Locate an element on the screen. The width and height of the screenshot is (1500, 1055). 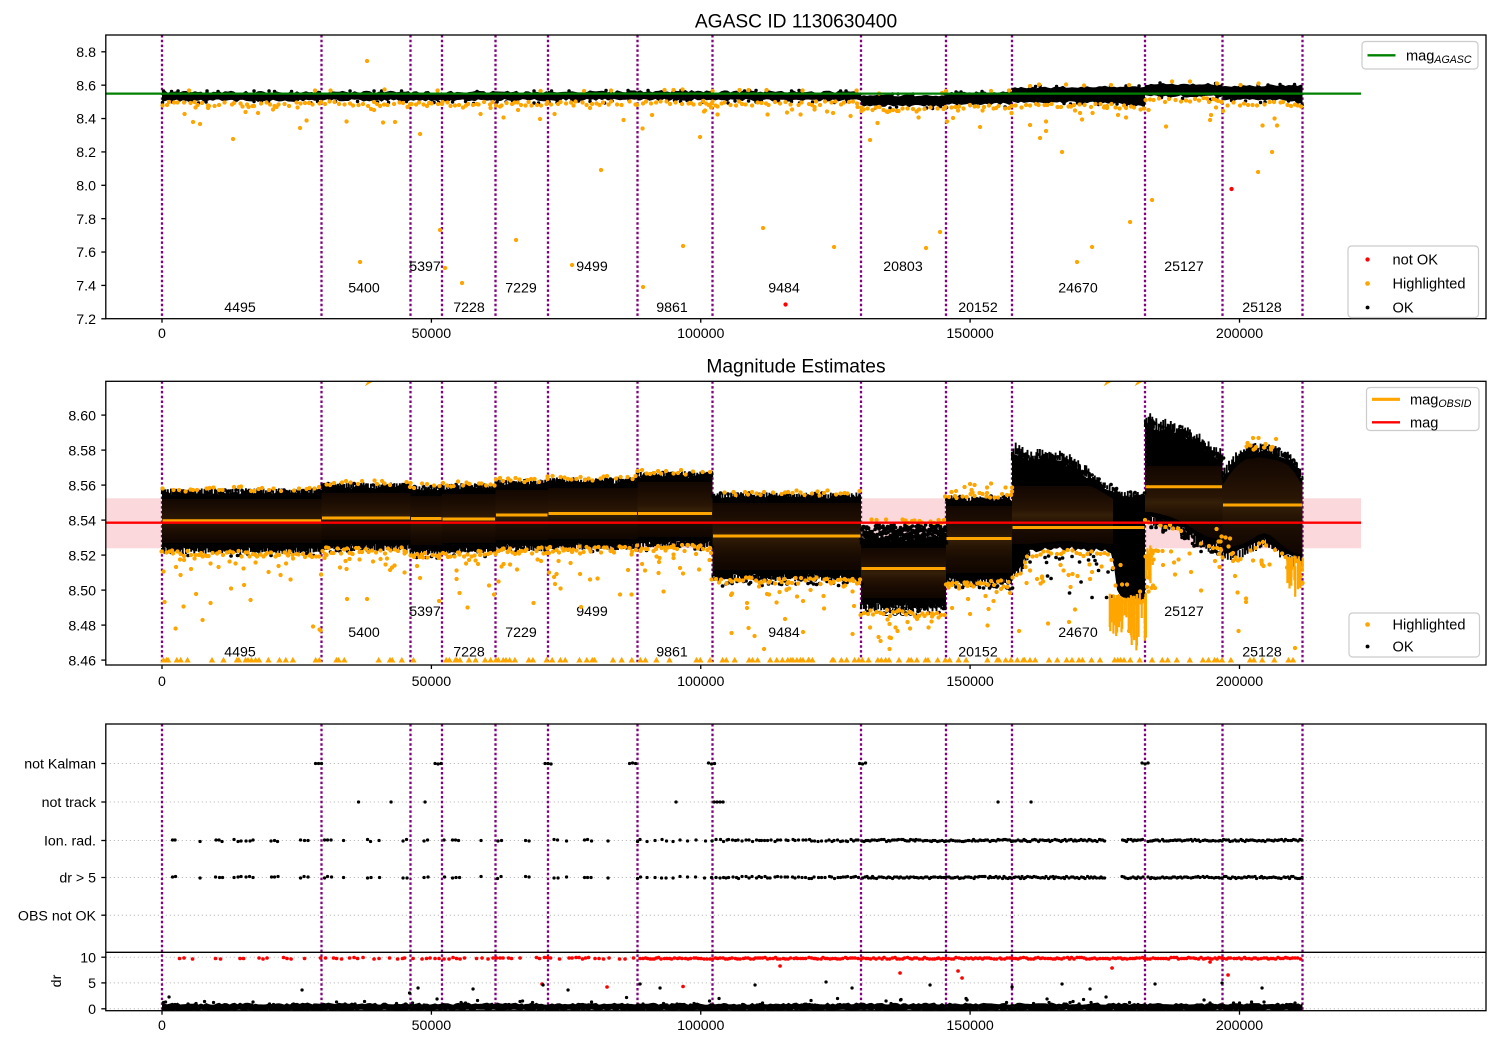
svg-text: 8.6 is located at coordinates (86, 86).